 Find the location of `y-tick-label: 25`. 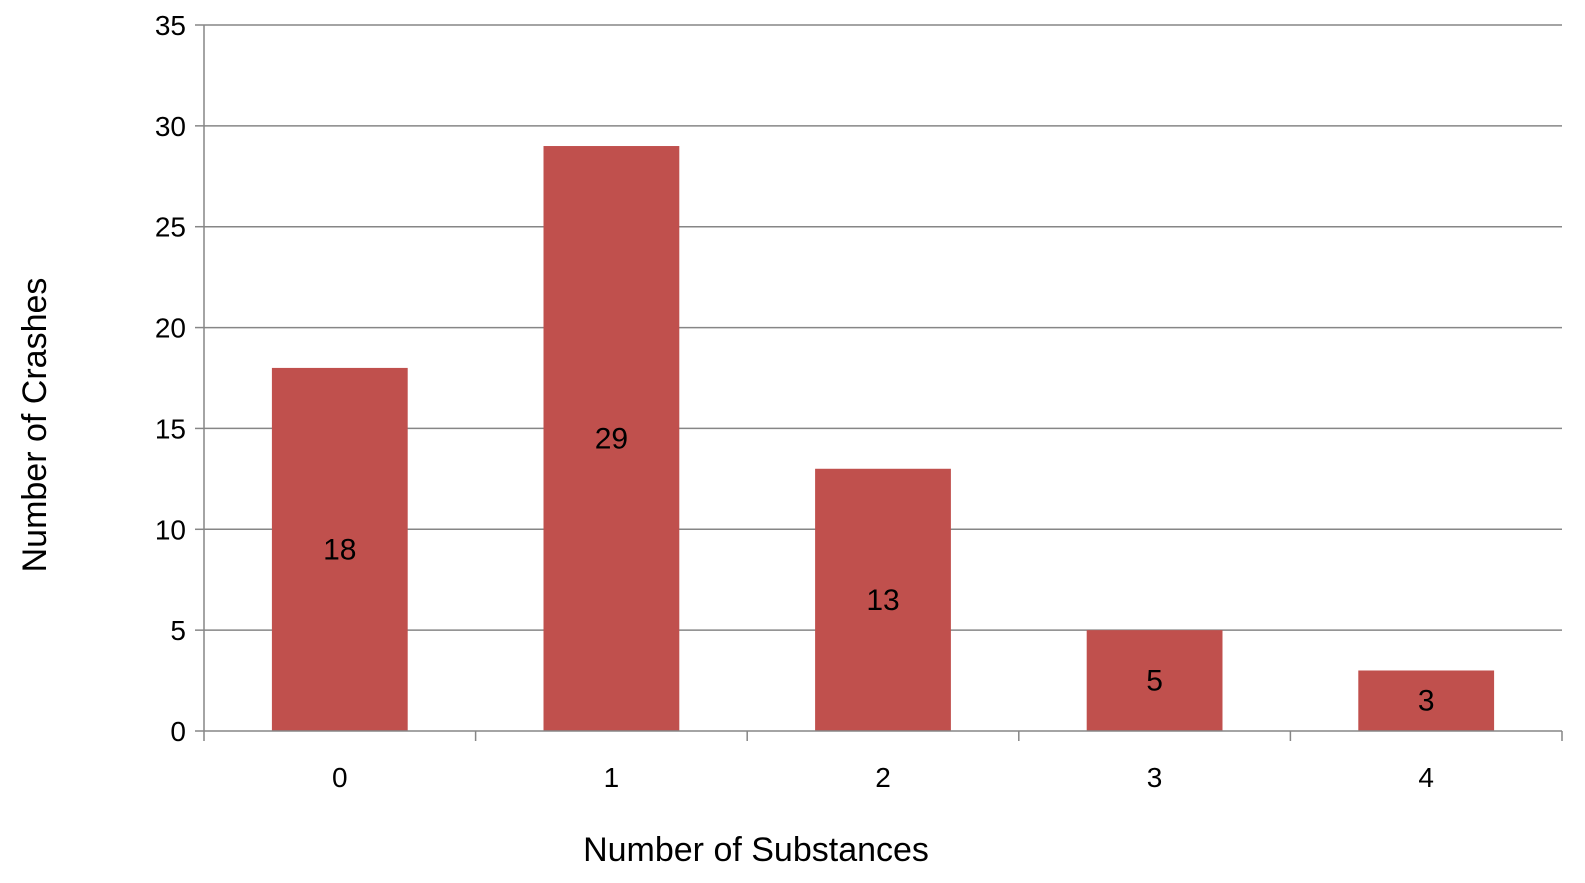

y-tick-label: 25 is located at coordinates (170, 227).